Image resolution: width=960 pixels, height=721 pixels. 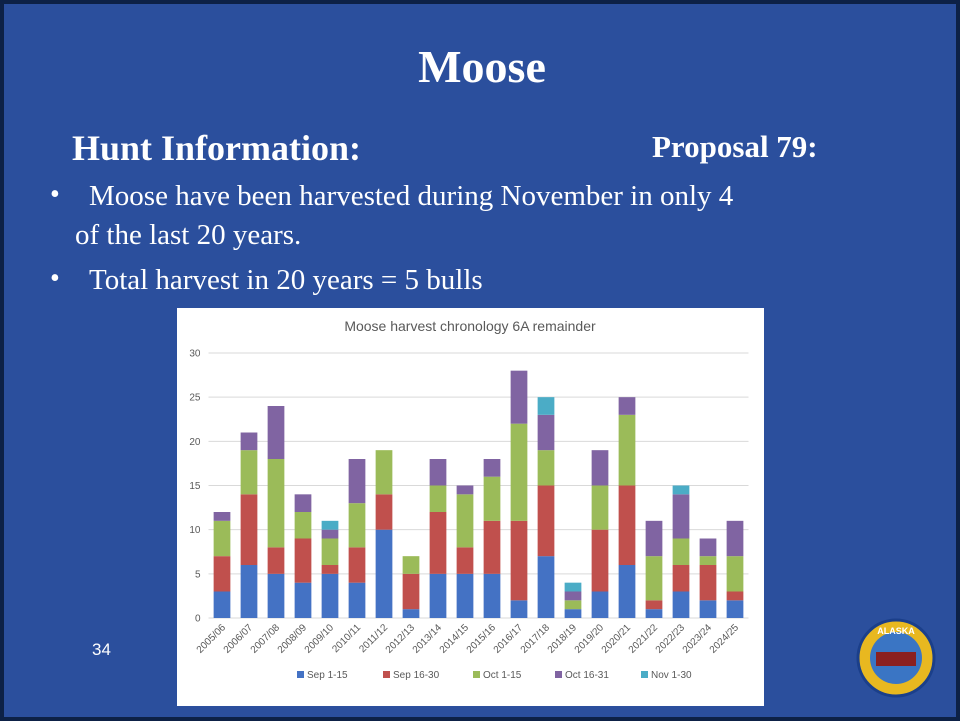 What do you see at coordinates (195, 354) in the screenshot?
I see `y-tick-label: 30` at bounding box center [195, 354].